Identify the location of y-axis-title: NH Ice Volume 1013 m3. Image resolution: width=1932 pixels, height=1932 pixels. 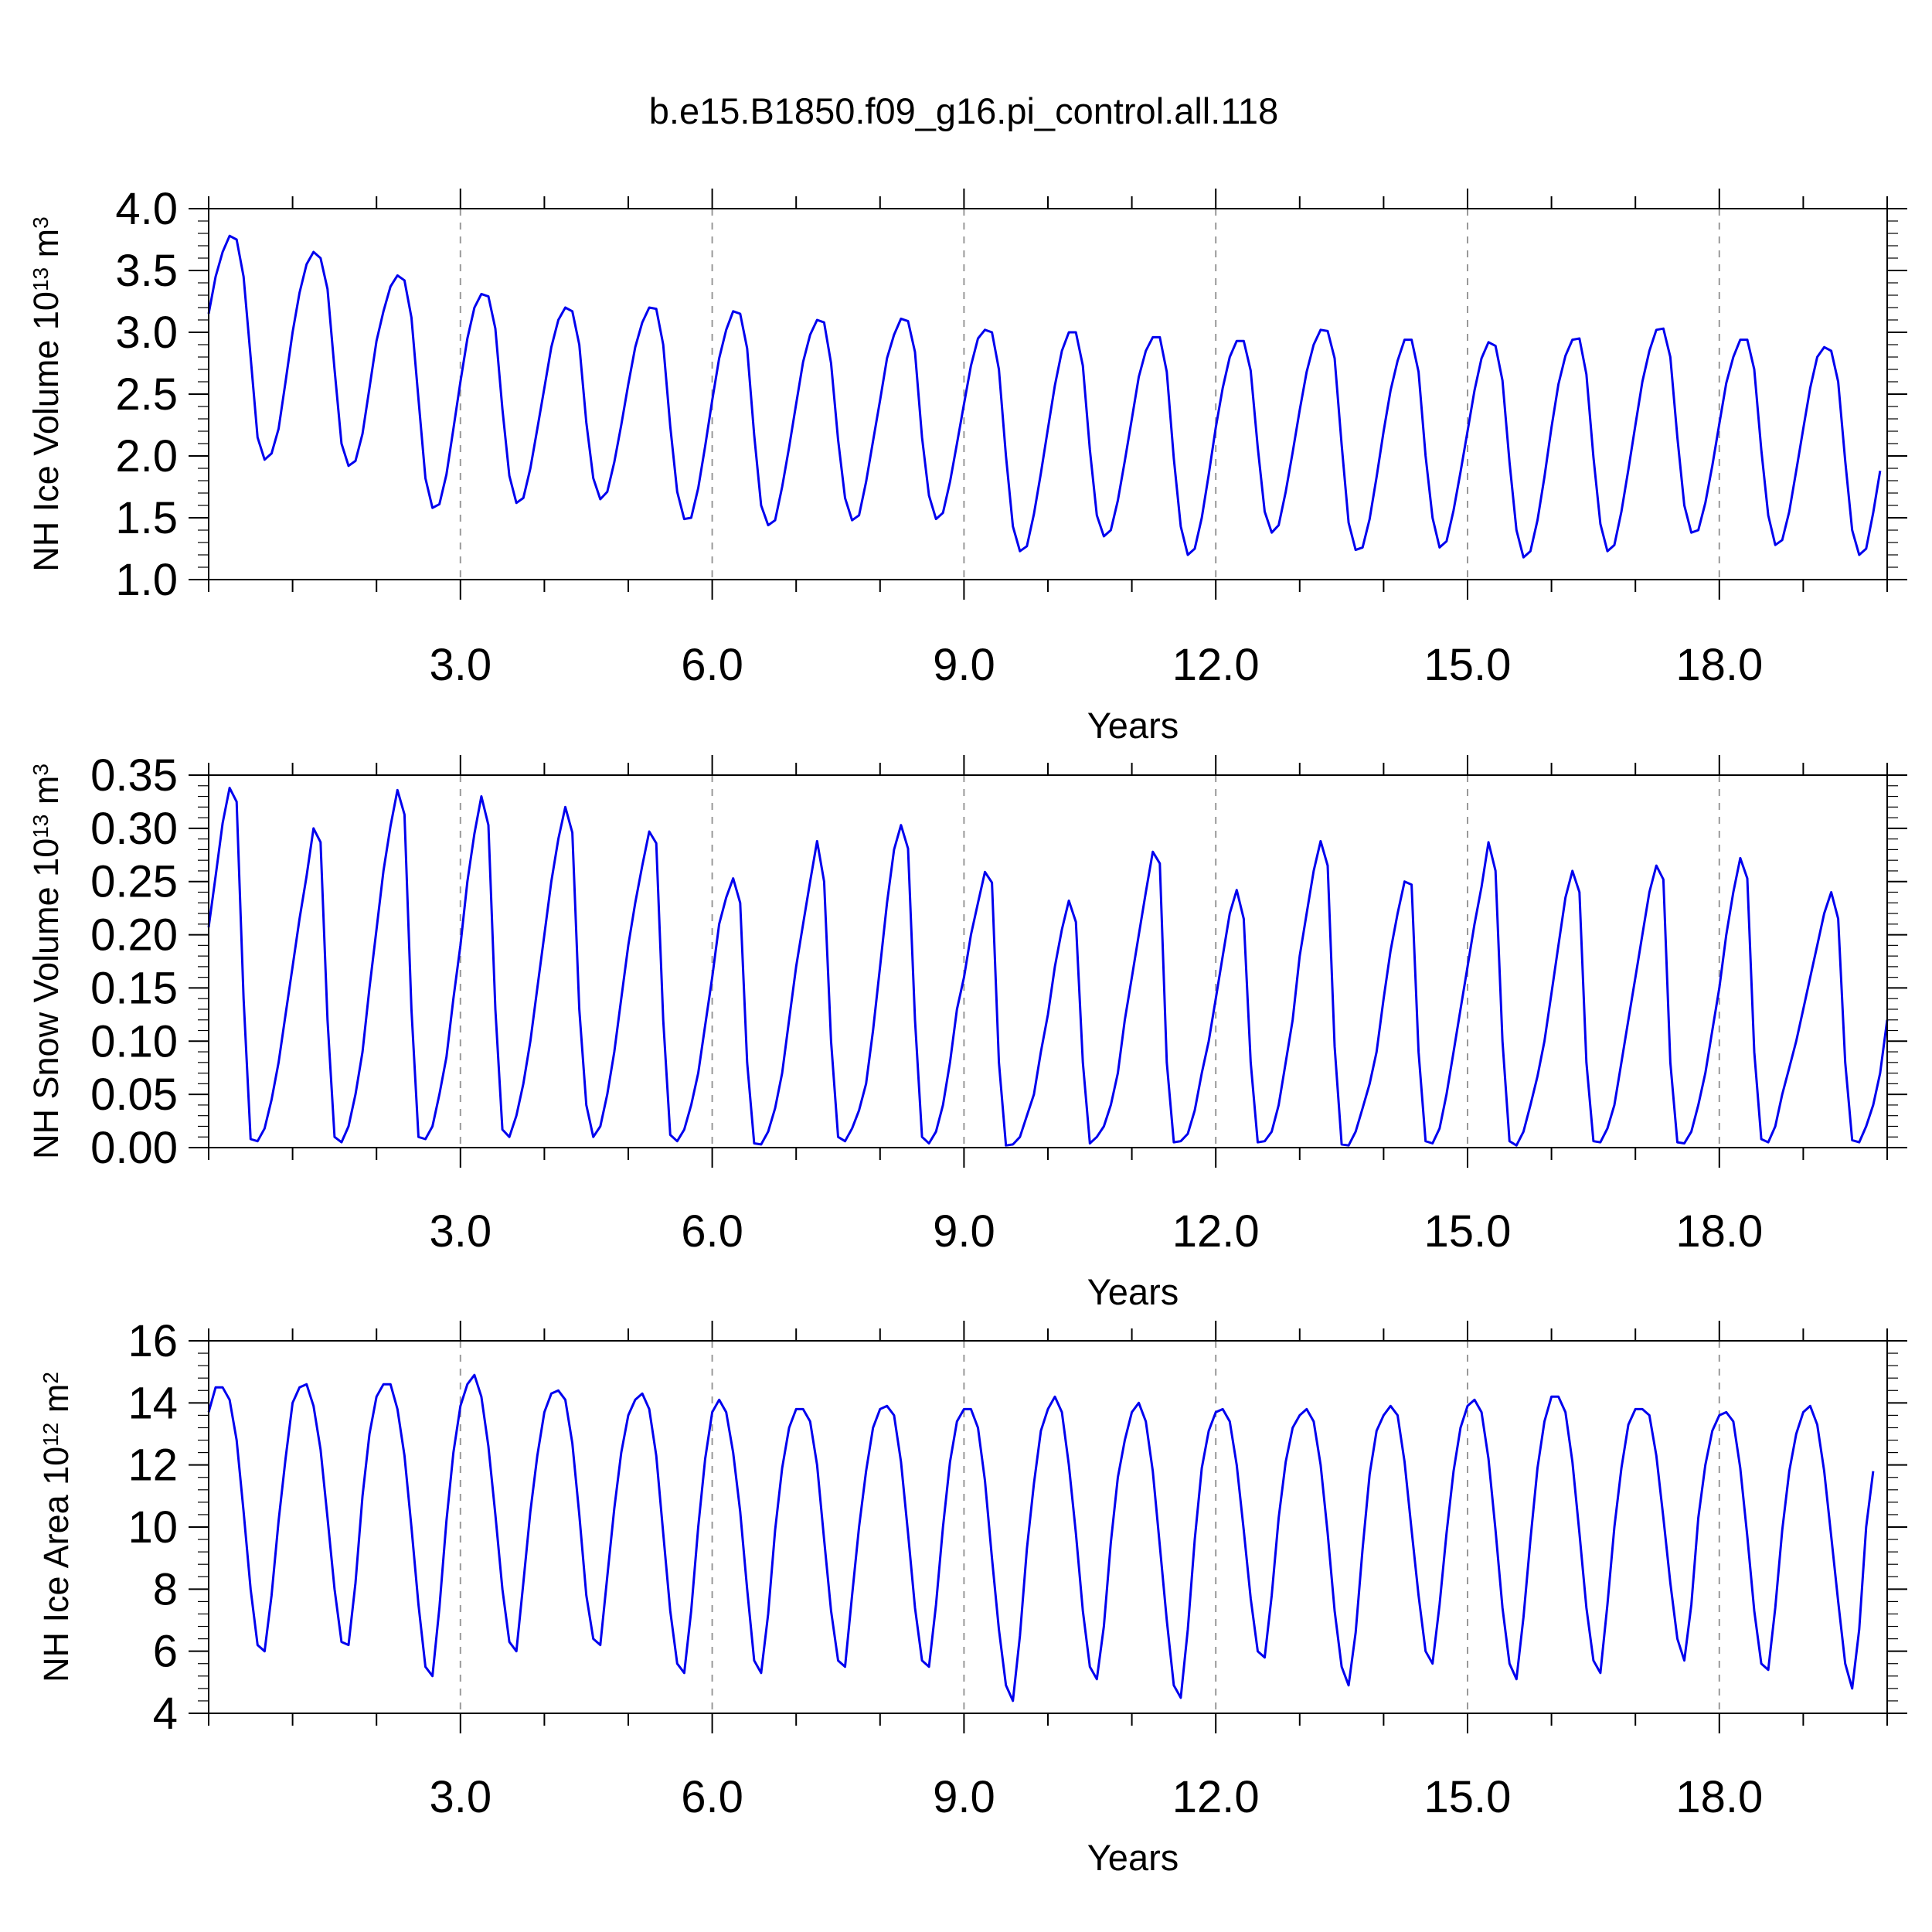
(46, 394).